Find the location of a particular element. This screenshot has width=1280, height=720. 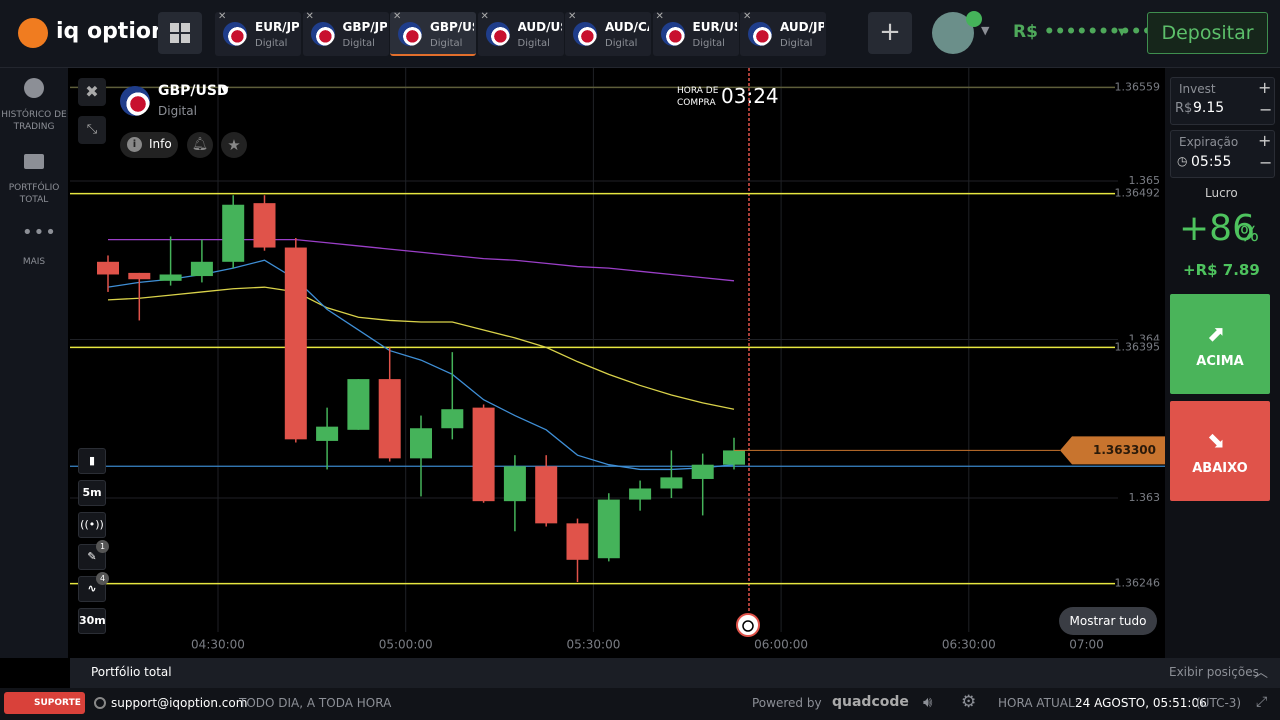

sidebar-item: PORTFÓLIO TOTAL is located at coordinates (34, 194).